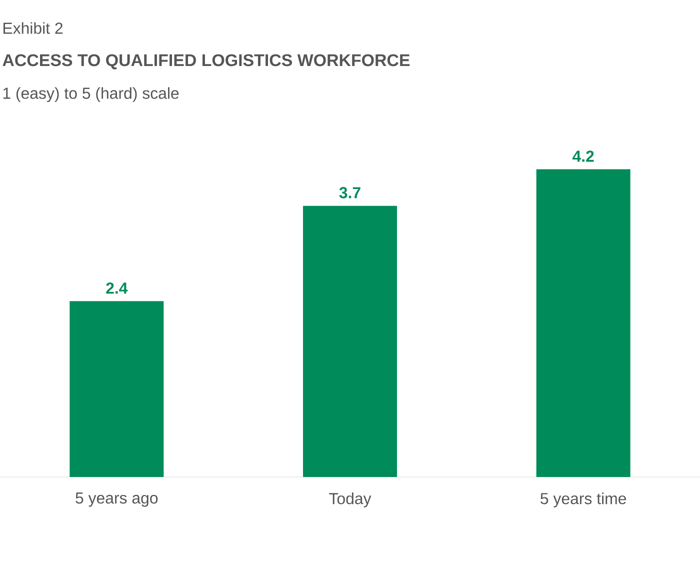  Describe the element at coordinates (91, 94) in the screenshot. I see `chart-subtitle: 1 (easy) to 5 (hard) scale` at that location.